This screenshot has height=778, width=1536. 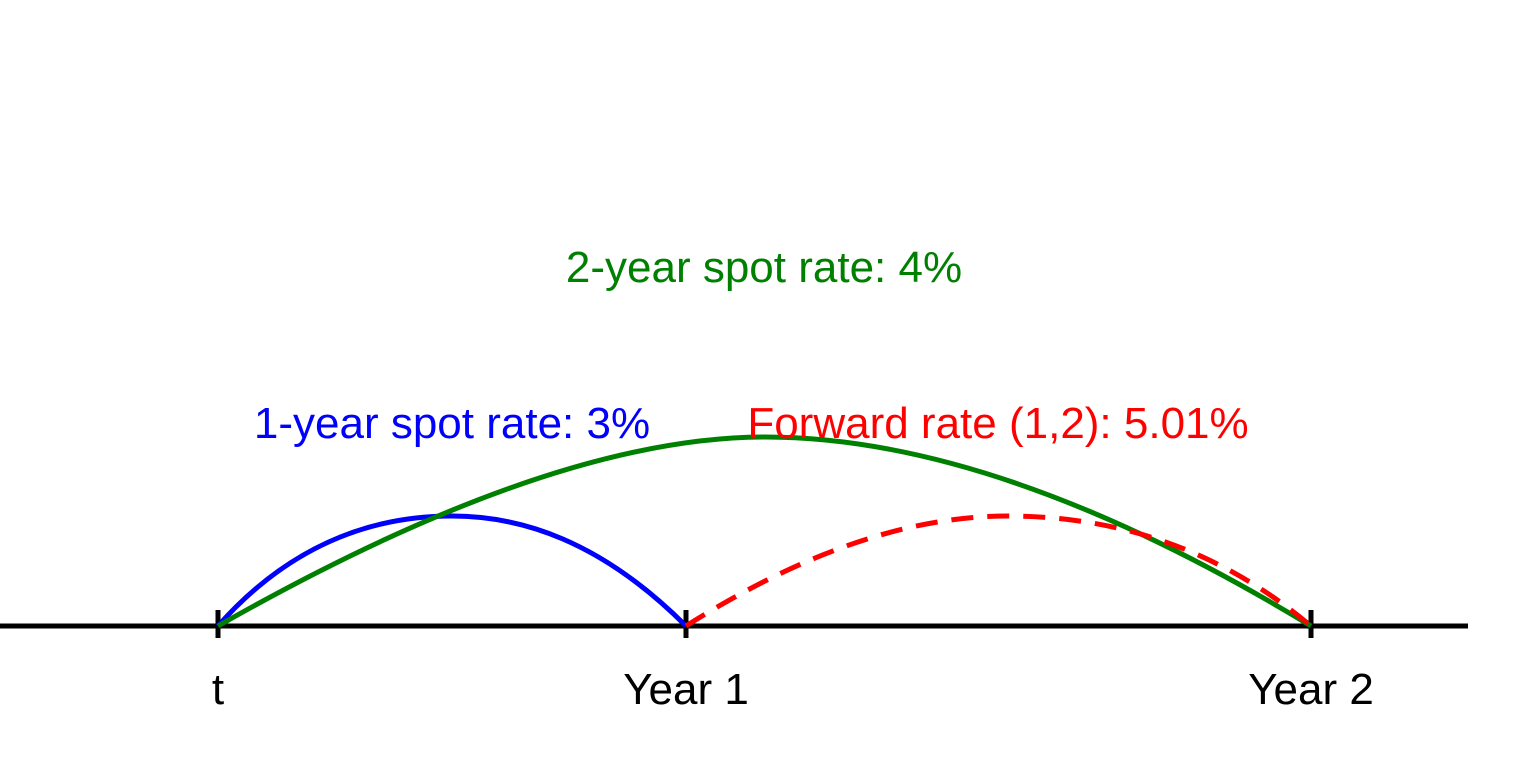 I want to click on tick-label-year-2: Year 2, so click(x=1311, y=689).